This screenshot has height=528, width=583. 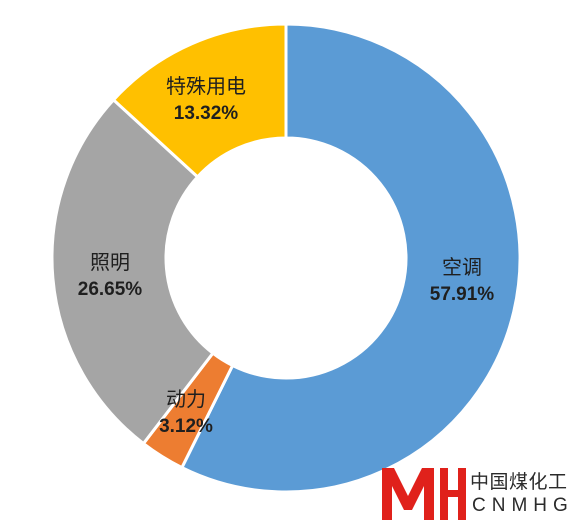 I want to click on slice-label-3: 特殊用电, so click(x=206, y=86).